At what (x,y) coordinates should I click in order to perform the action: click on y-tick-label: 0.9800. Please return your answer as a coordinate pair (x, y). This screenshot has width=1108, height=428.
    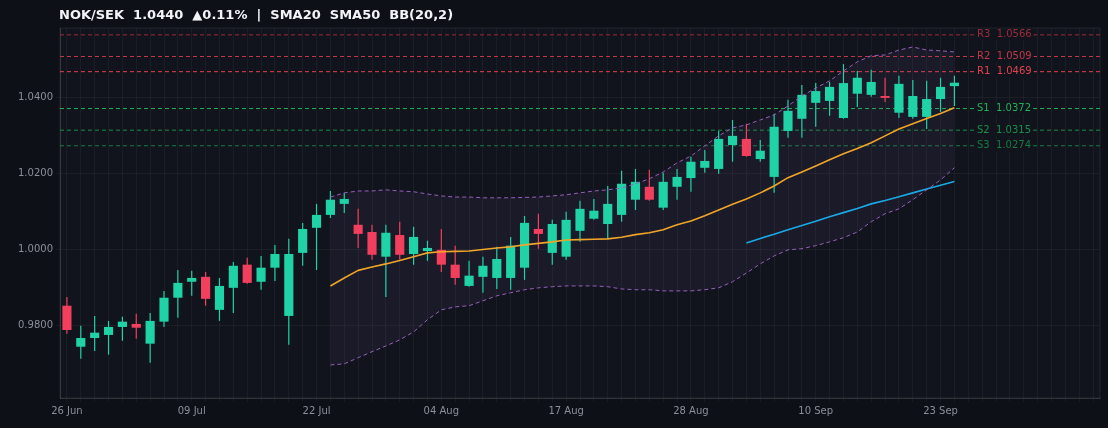
    Looking at the image, I should click on (35, 325).